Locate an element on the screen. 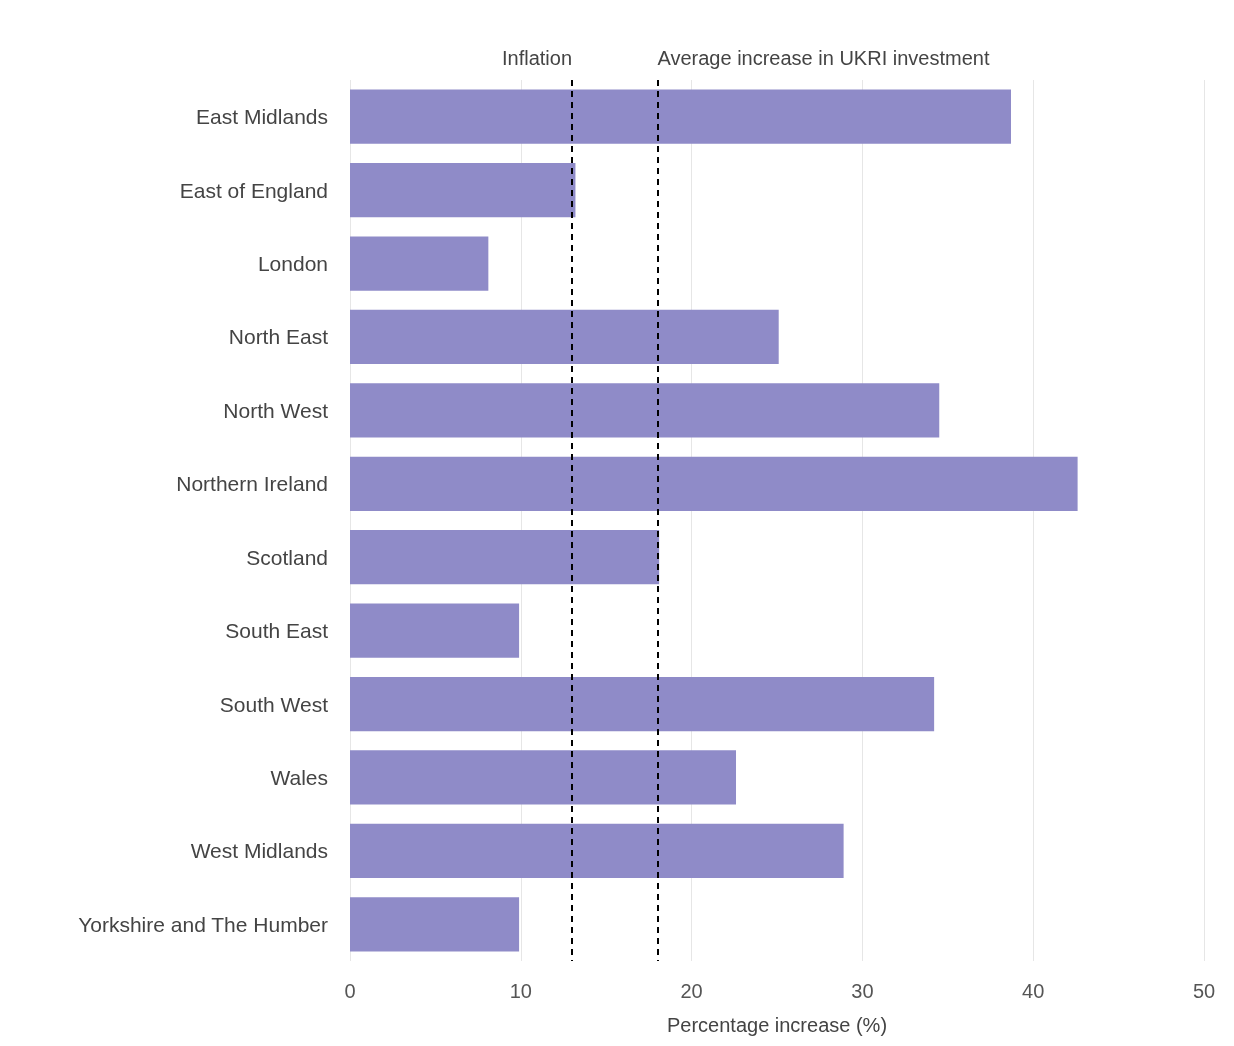  y-tick-label: South East is located at coordinates (277, 631).